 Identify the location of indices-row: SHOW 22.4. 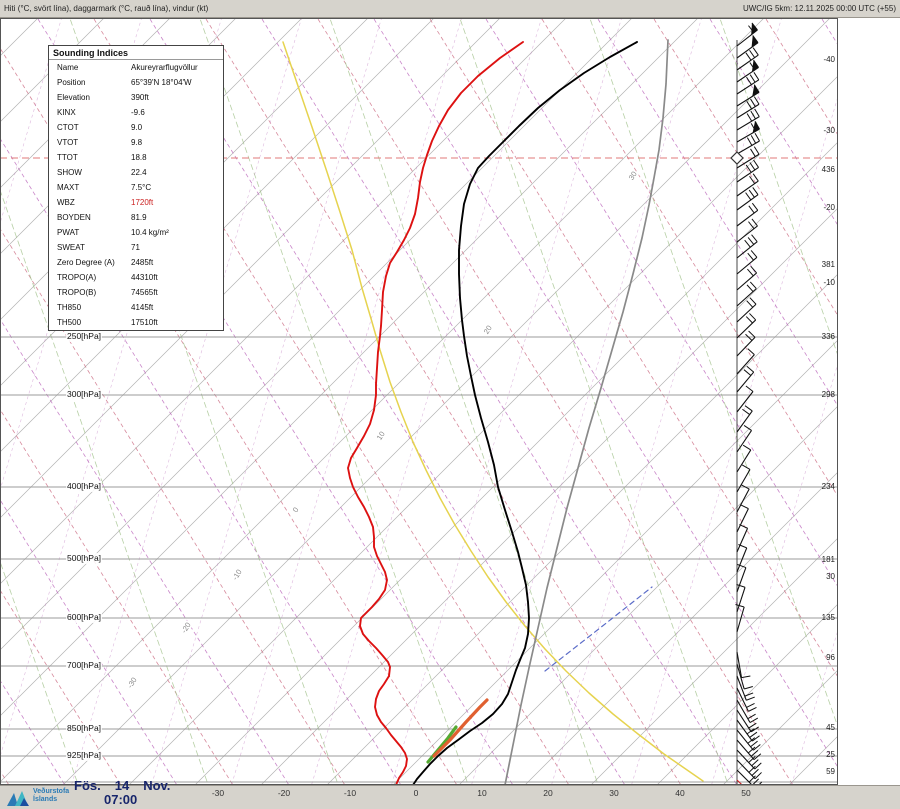
(136, 172).